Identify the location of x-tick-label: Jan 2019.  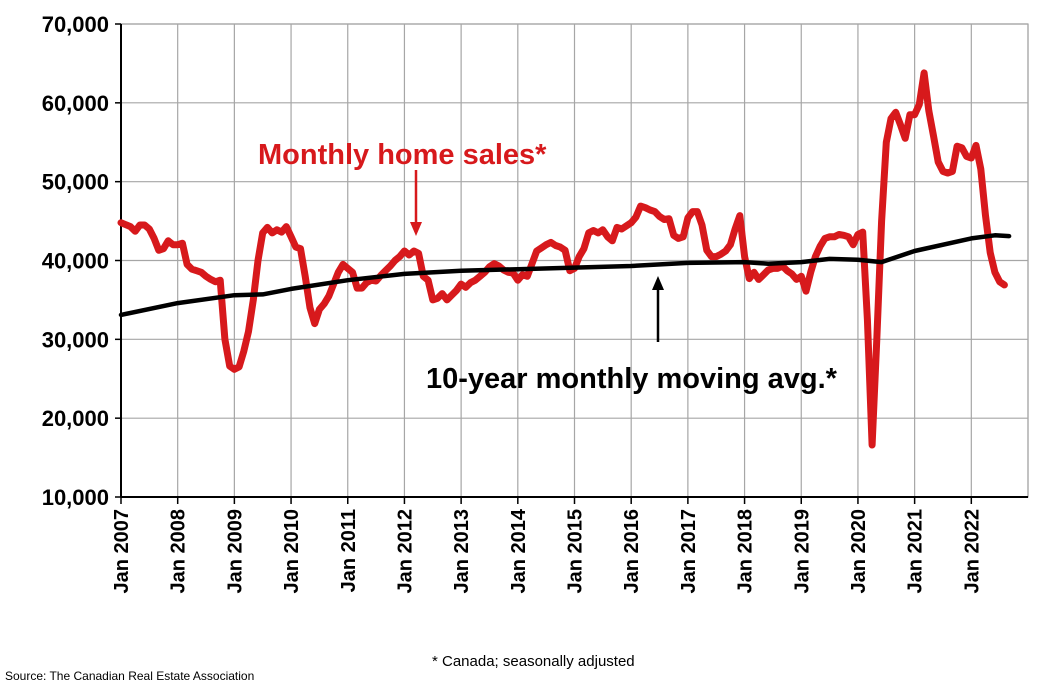
(802, 551).